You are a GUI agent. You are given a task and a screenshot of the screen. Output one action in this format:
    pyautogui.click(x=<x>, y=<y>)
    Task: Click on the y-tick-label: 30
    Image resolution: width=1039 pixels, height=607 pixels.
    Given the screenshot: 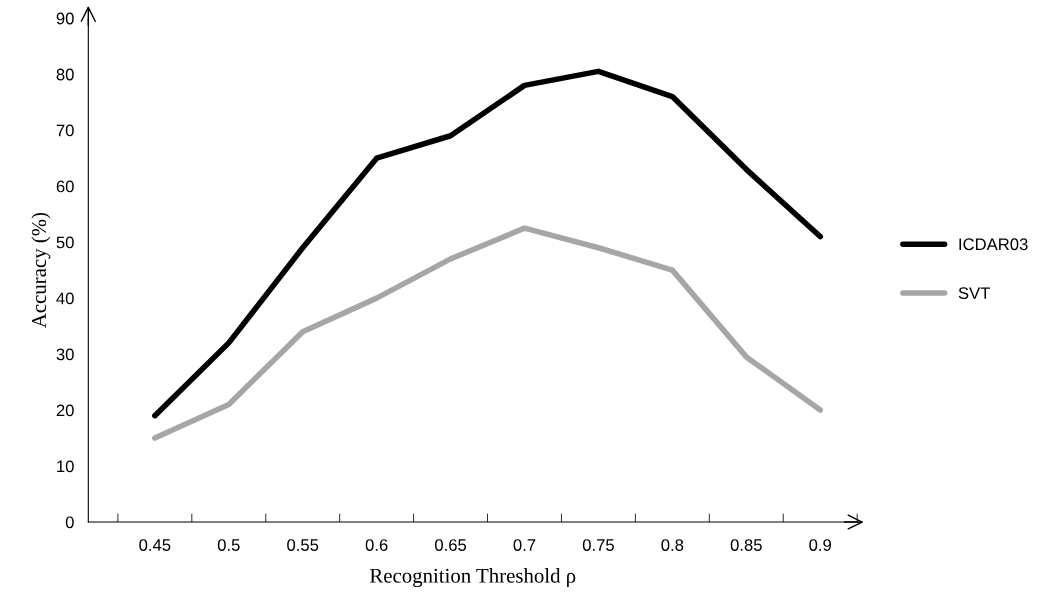 What is the action you would take?
    pyautogui.click(x=65, y=354)
    